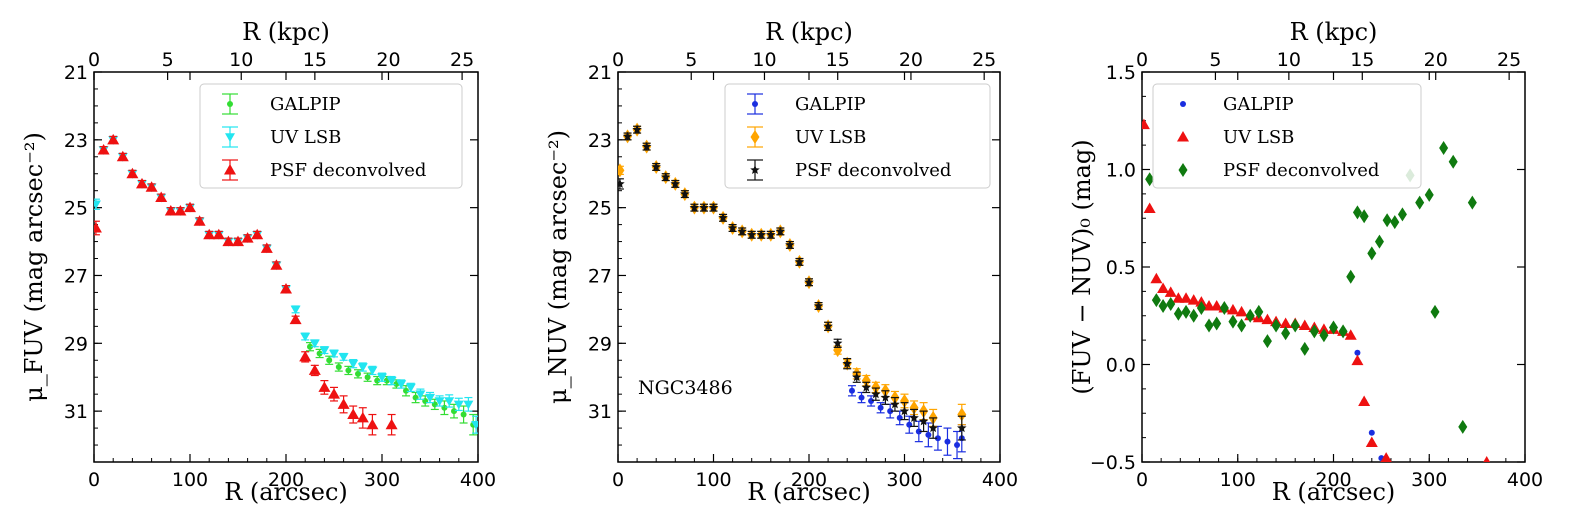 This screenshot has width=1578, height=526. Describe the element at coordinates (190, 480) in the screenshot. I see `x-tick-label: 100` at that location.